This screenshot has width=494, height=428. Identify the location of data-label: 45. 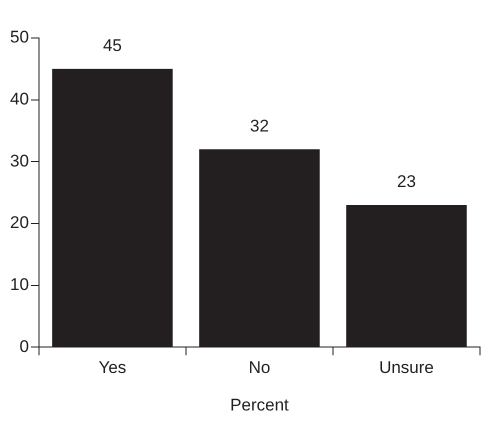
(112, 46).